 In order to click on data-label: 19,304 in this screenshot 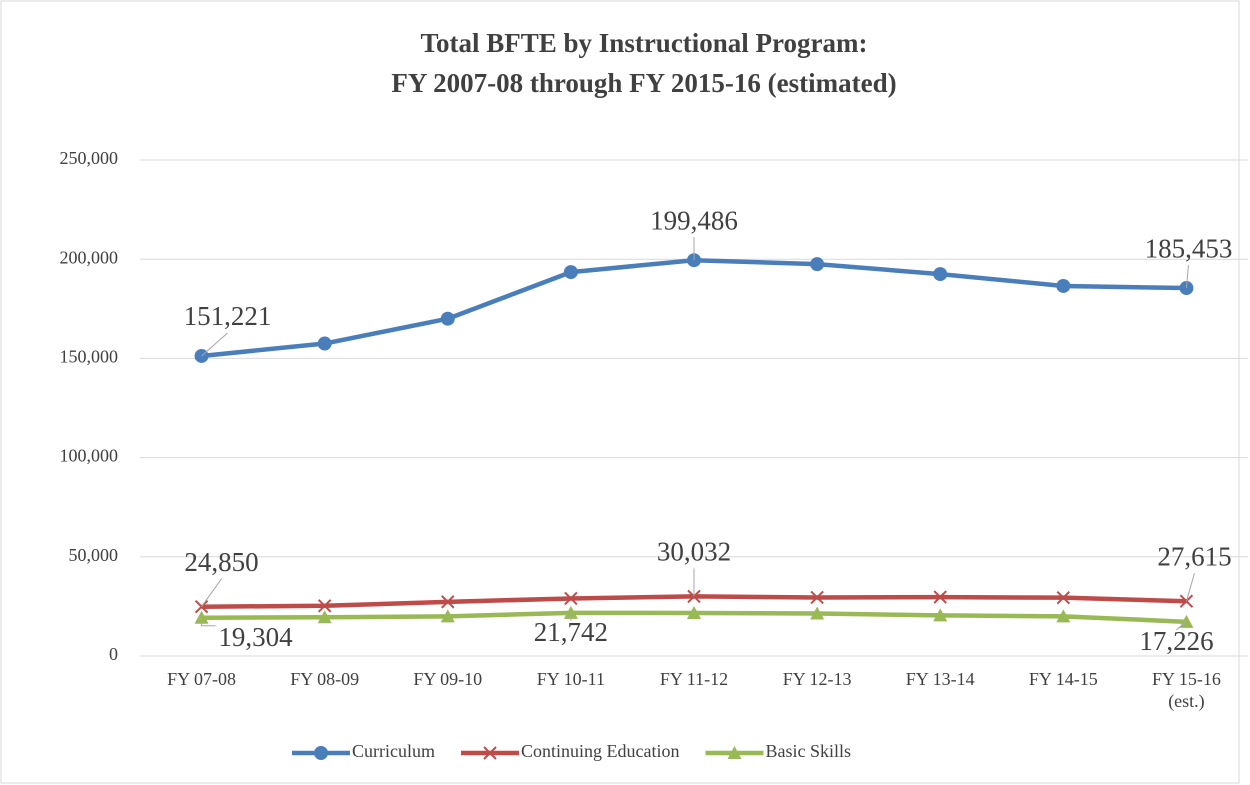, I will do `click(255, 637)`.